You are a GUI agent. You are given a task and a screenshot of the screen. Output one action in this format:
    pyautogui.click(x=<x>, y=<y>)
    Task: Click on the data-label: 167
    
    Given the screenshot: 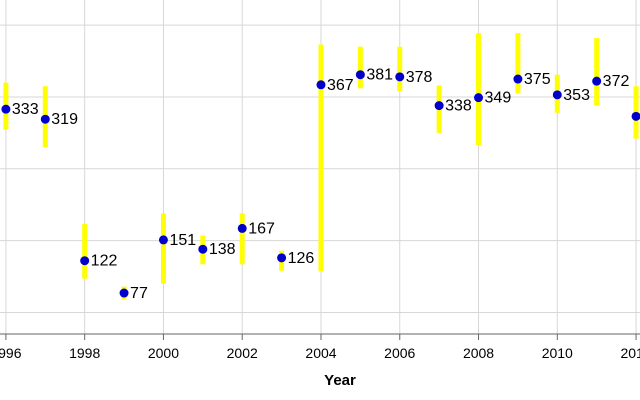 What is the action you would take?
    pyautogui.click(x=261, y=228)
    